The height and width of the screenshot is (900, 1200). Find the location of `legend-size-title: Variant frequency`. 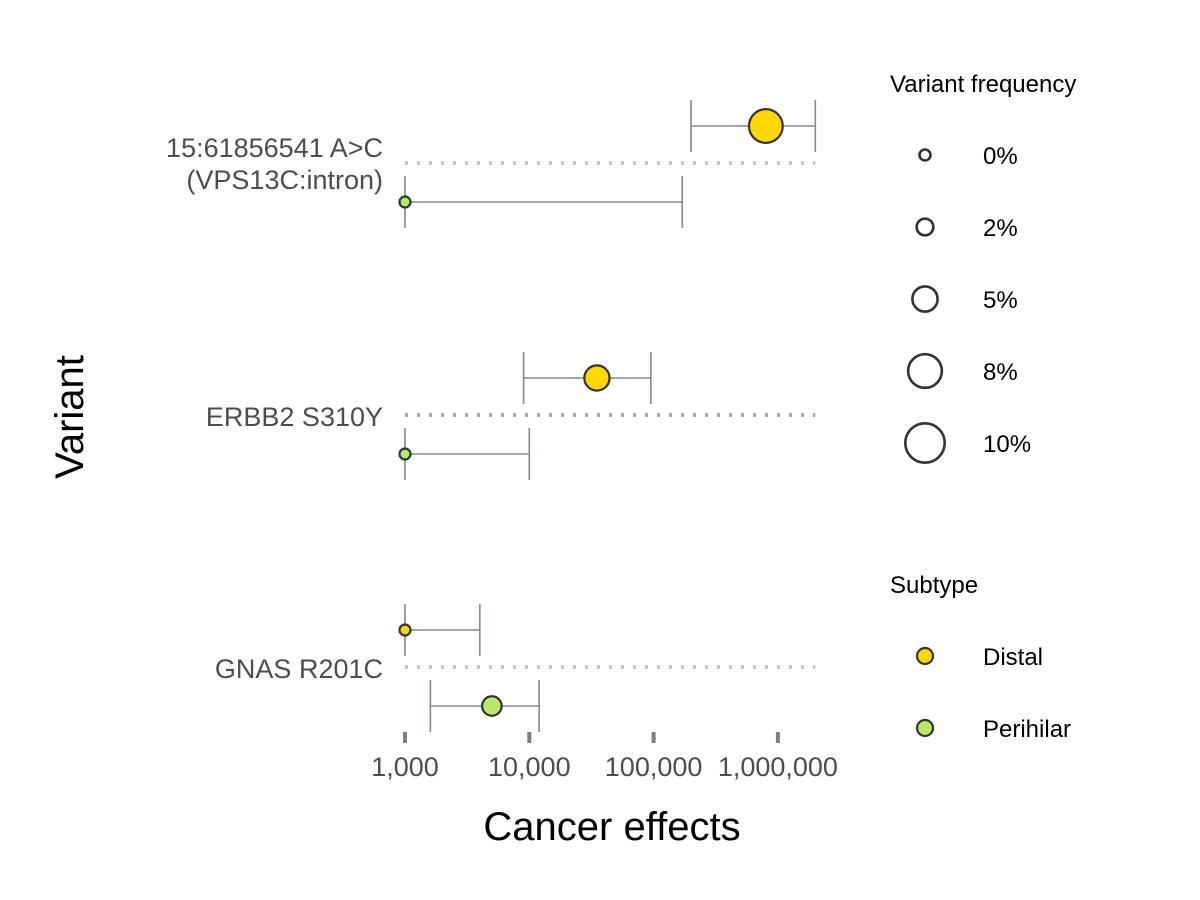

legend-size-title: Variant frequency is located at coordinates (983, 84).